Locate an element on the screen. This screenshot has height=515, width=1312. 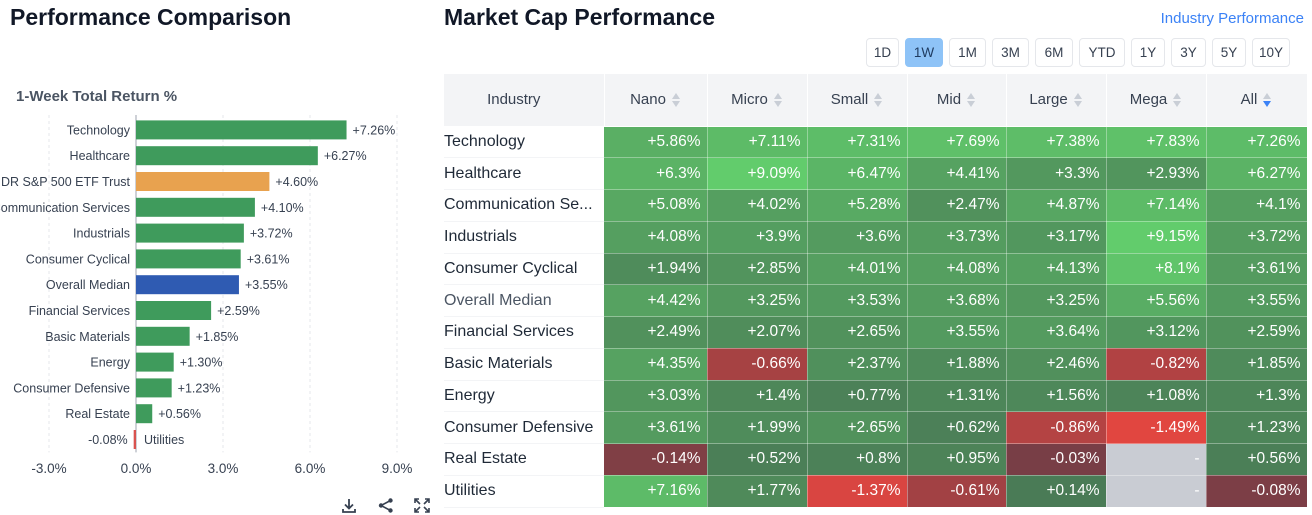
value-label: +0.56% is located at coordinates (179, 414).